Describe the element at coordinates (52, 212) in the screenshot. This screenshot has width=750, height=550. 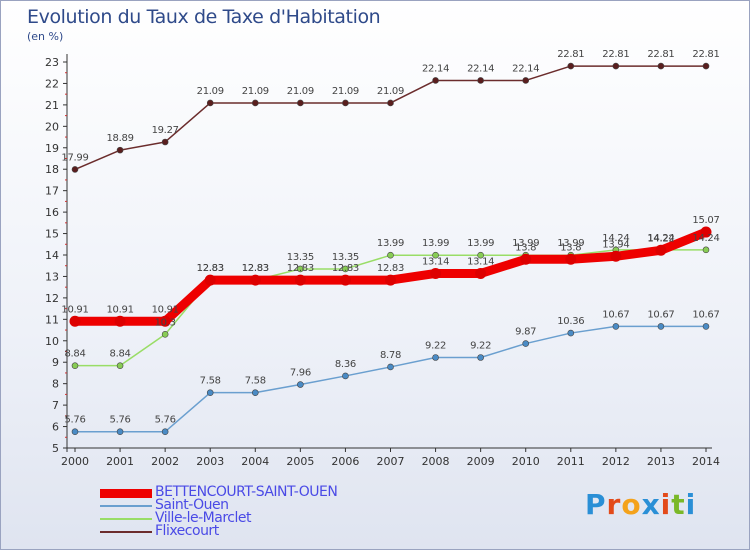
I see `y-tick-label: 16` at that location.